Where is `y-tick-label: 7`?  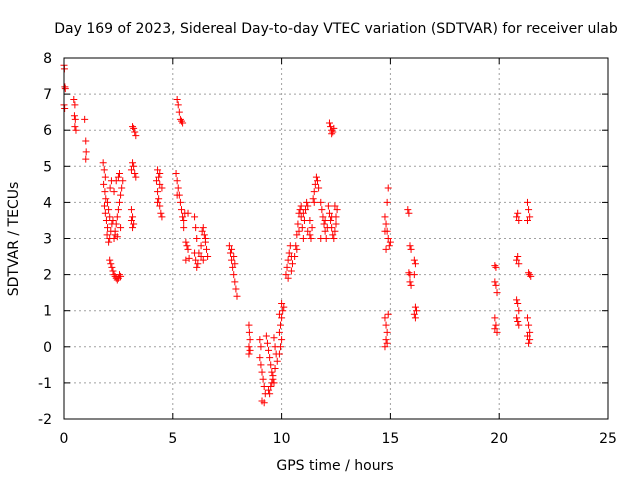 y-tick-label: 7 is located at coordinates (47, 95).